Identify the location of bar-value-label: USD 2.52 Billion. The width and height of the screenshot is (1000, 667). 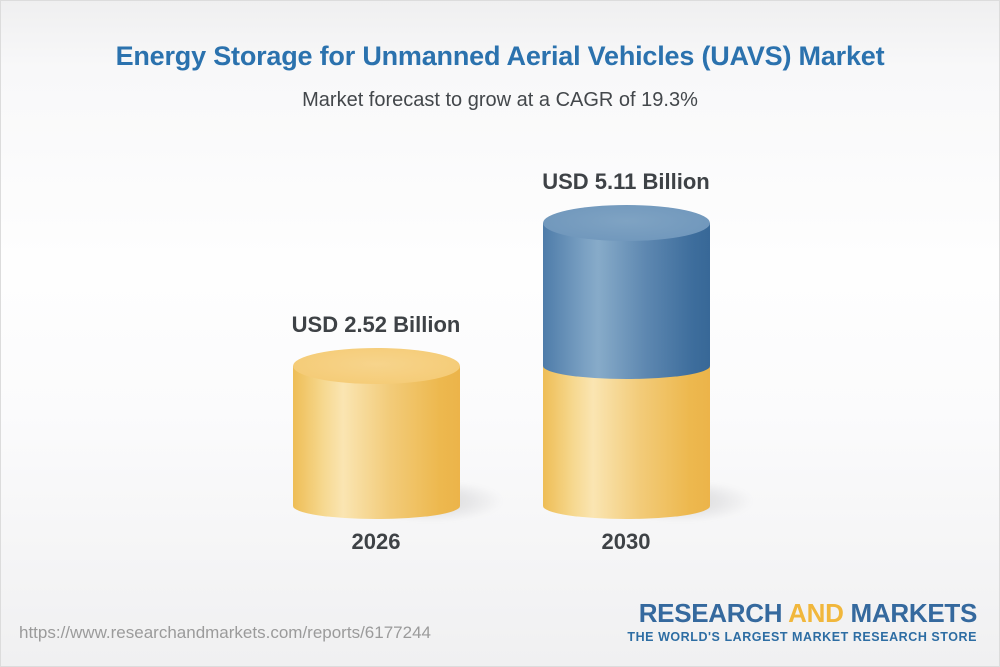
(376, 325).